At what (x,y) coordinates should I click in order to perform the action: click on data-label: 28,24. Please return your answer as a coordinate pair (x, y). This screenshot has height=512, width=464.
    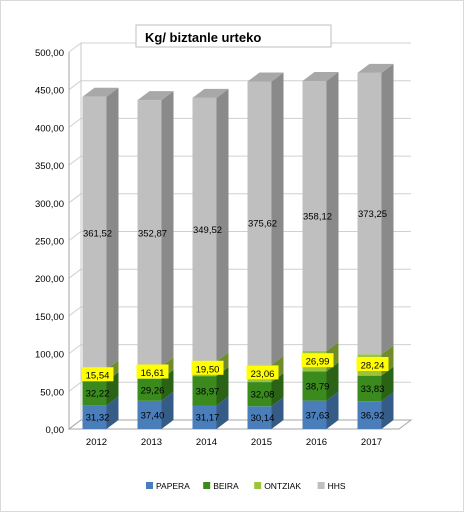
    Looking at the image, I should click on (373, 366).